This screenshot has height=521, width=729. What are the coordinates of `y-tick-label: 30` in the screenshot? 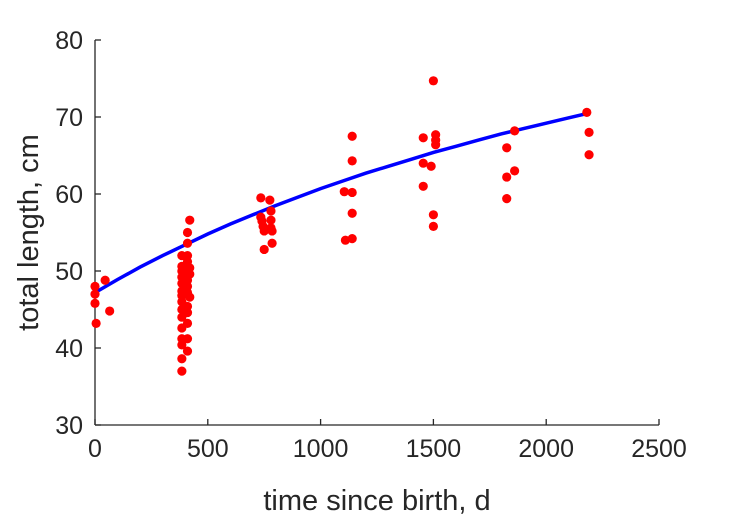 It's located at (69, 426).